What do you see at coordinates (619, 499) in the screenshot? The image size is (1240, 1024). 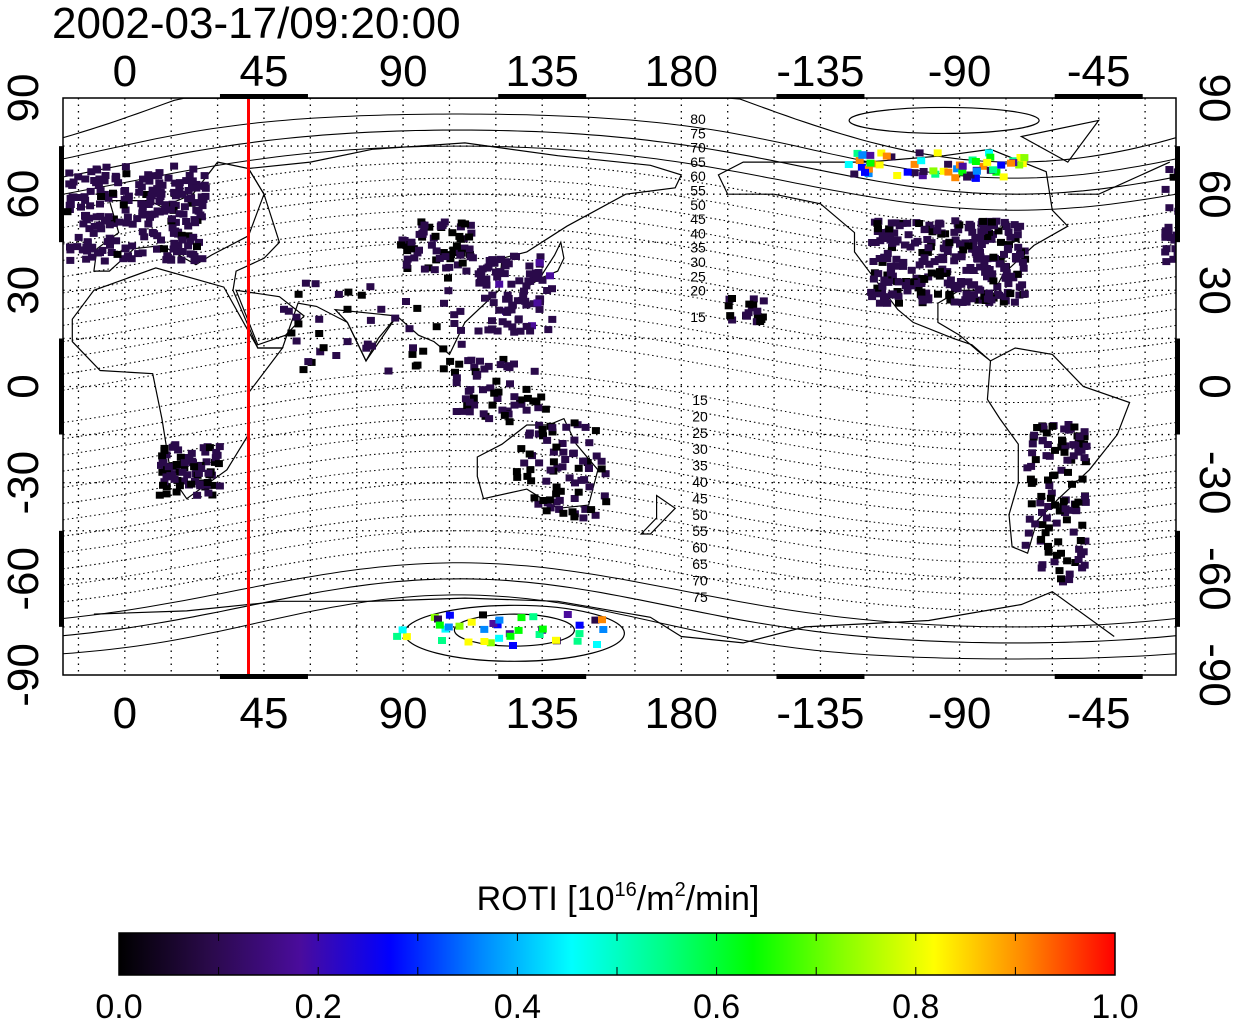 I see `mag-contour` at bounding box center [619, 499].